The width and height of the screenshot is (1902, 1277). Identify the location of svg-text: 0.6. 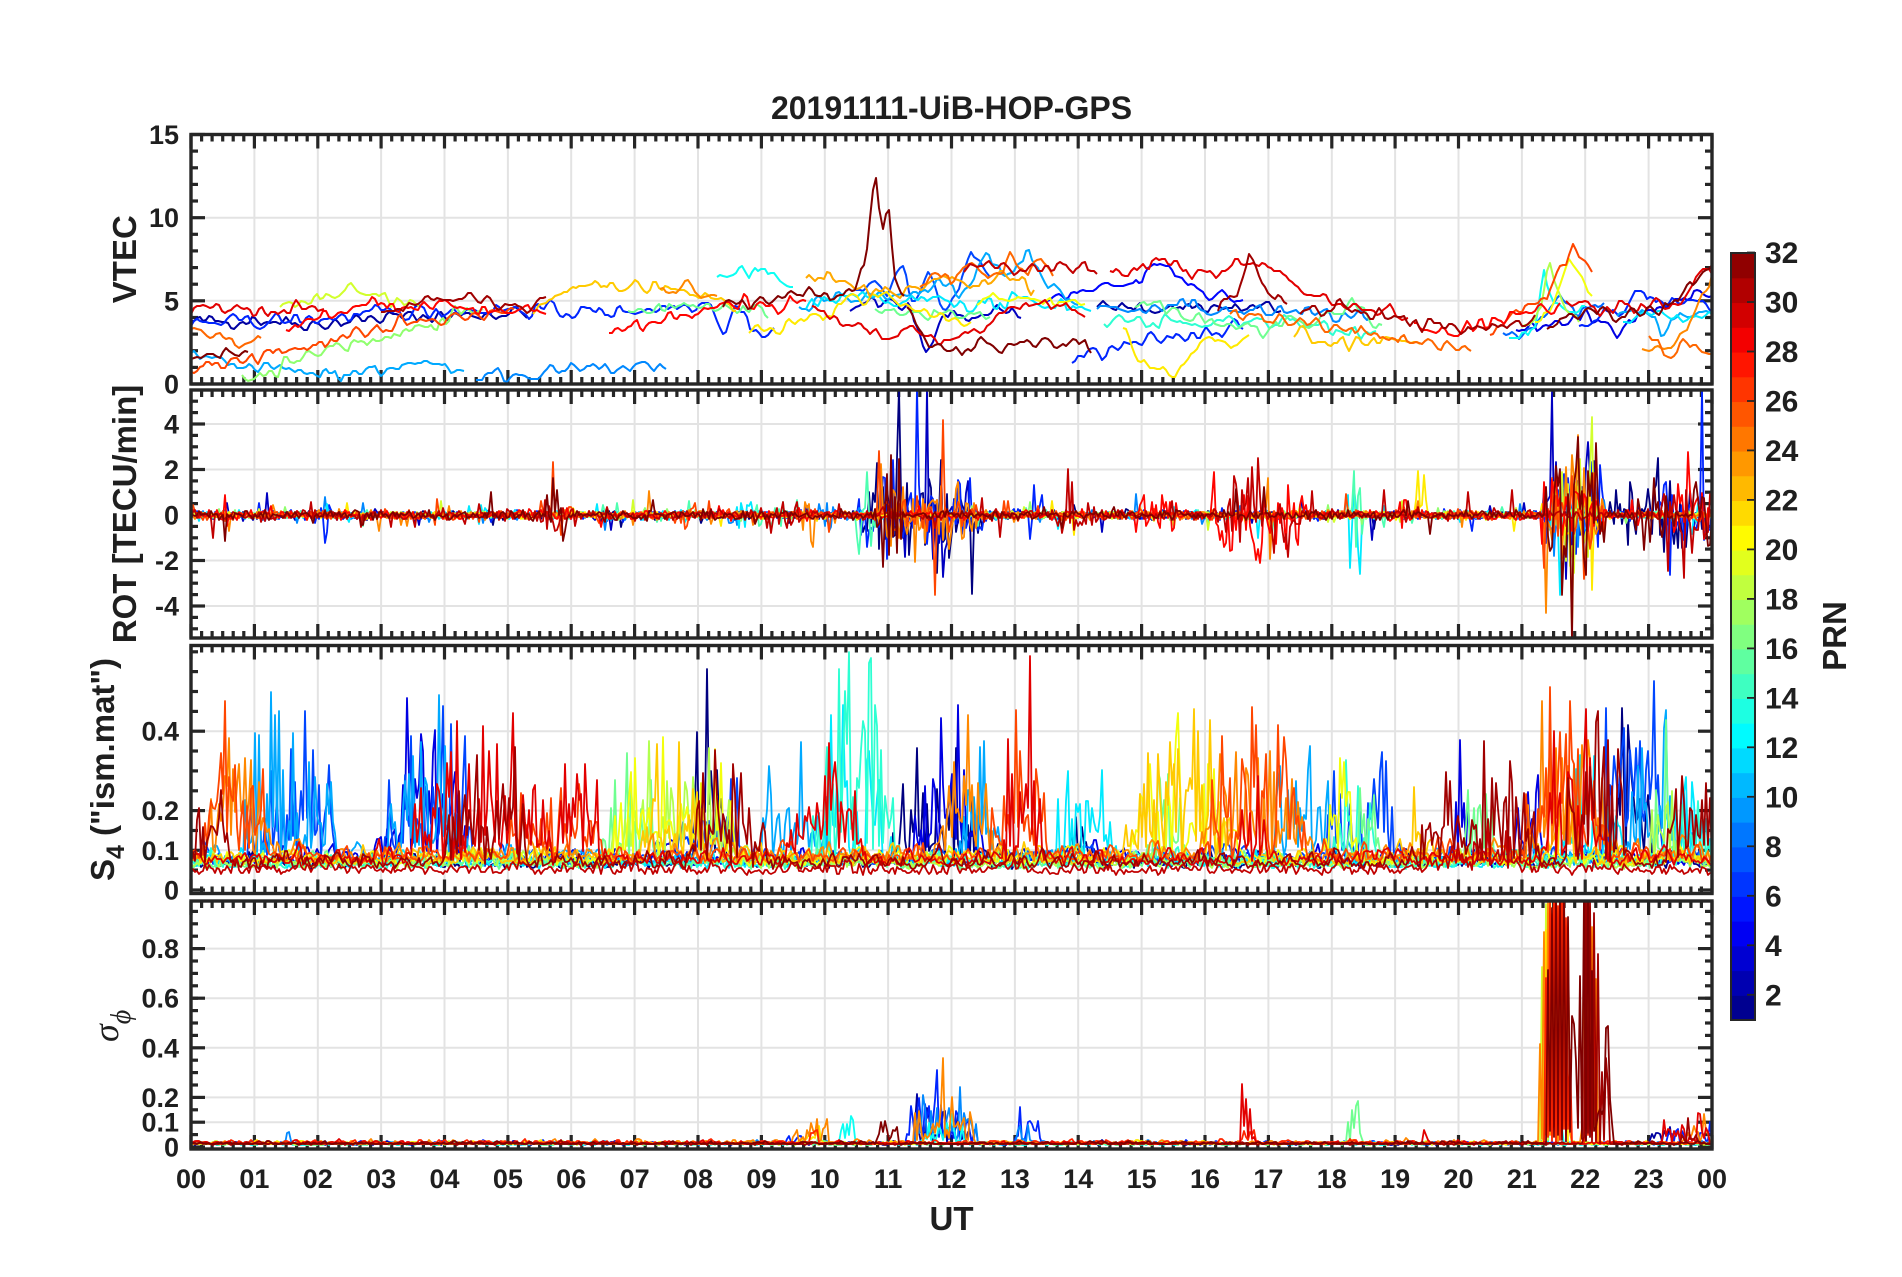
(160, 999).